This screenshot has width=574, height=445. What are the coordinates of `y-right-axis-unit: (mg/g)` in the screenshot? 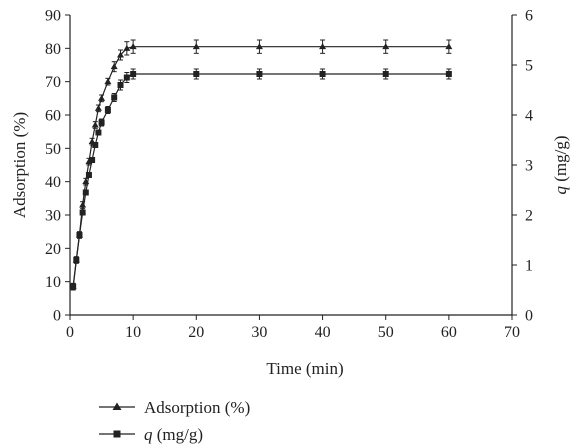 It's located at (560, 160).